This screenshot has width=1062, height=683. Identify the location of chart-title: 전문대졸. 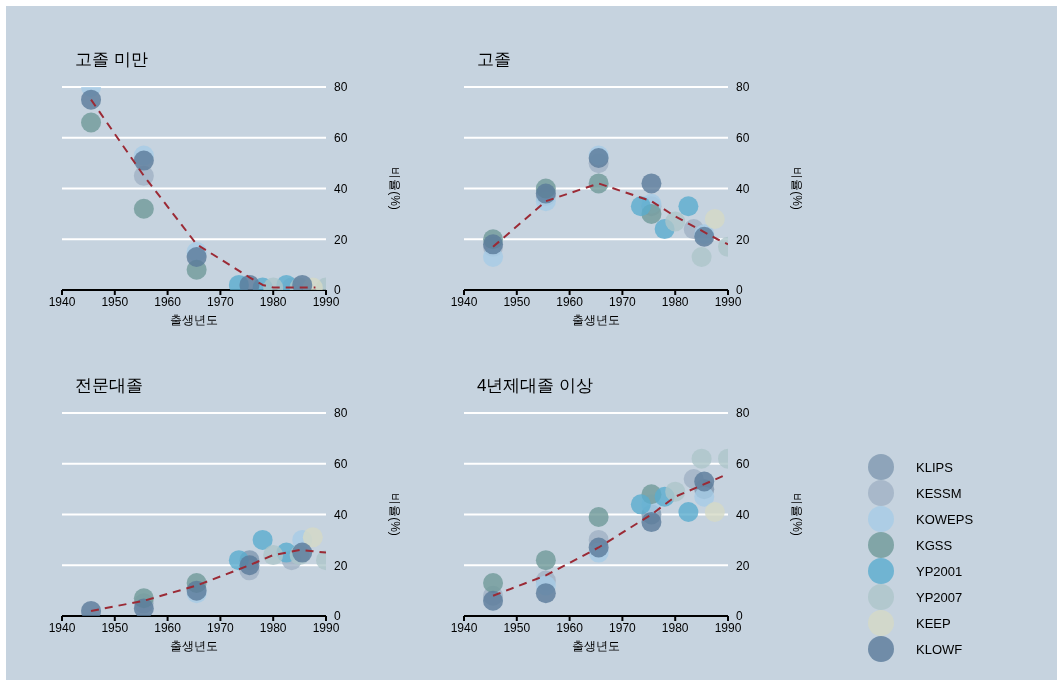
(109, 386).